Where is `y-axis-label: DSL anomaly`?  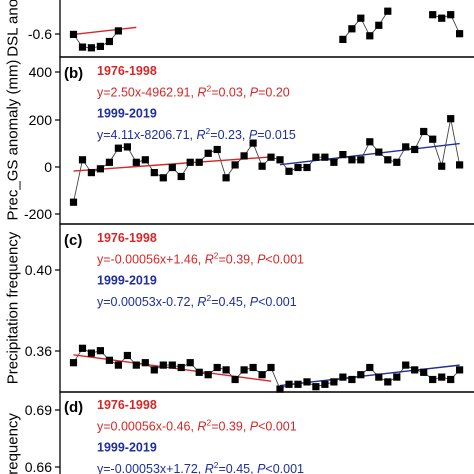 y-axis-label: DSL anomaly is located at coordinates (13, 28).